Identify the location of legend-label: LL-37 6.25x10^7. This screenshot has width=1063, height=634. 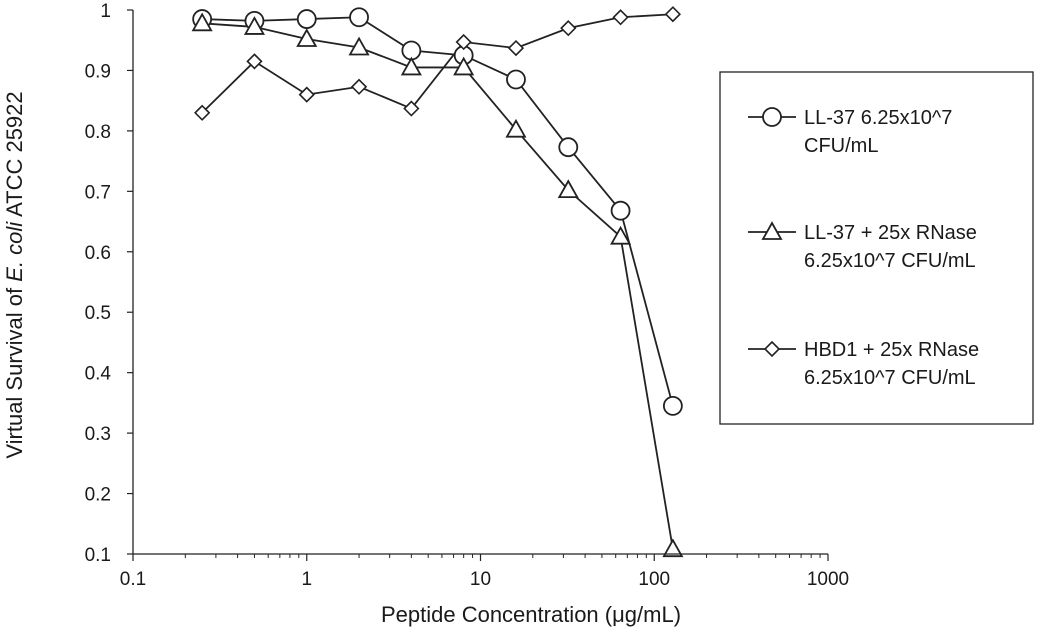
(878, 118).